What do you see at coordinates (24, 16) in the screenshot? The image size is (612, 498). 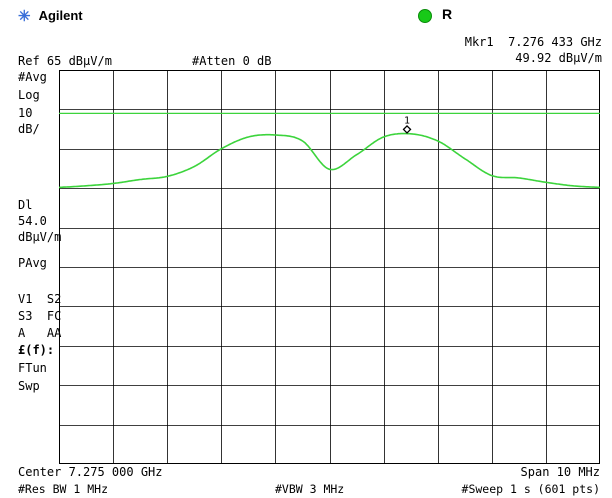 I see `agilent-spark-icon: ✳` at bounding box center [24, 16].